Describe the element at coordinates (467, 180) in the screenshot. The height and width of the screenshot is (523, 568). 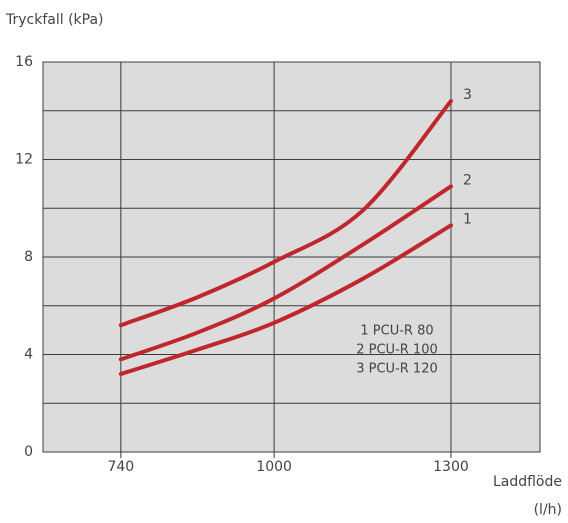
I see `line-end-label: 2` at that location.